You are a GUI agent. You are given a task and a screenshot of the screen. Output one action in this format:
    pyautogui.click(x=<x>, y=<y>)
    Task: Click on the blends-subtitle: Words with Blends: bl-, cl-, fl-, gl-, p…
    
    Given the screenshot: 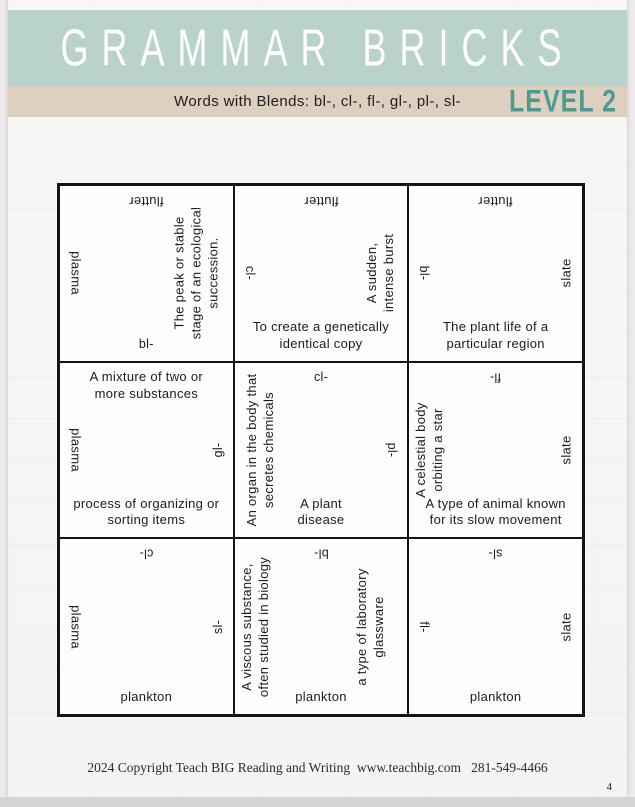 What is the action you would take?
    pyautogui.click(x=317, y=101)
    